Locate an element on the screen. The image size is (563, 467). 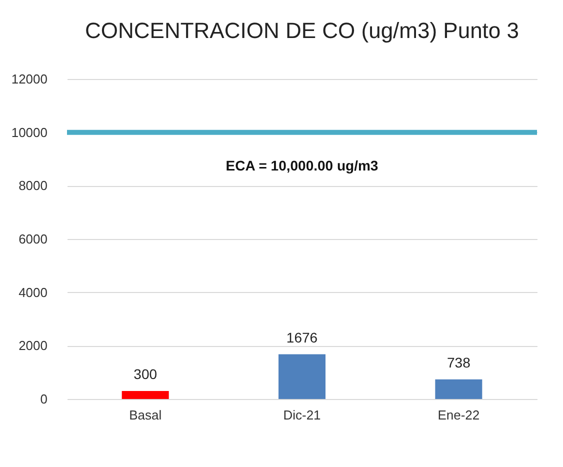
y-tick-label: 2000 is located at coordinates (33, 346).